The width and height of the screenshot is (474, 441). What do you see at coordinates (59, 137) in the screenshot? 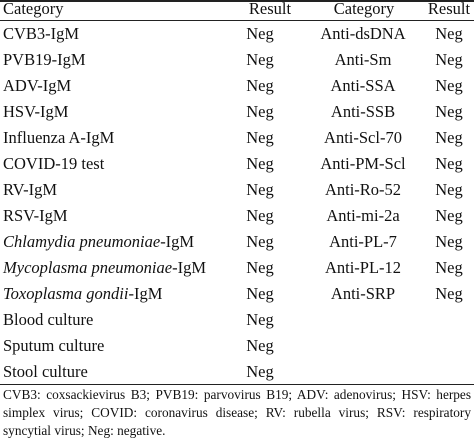
I see `row-category: Influenza A-IgM` at bounding box center [59, 137].